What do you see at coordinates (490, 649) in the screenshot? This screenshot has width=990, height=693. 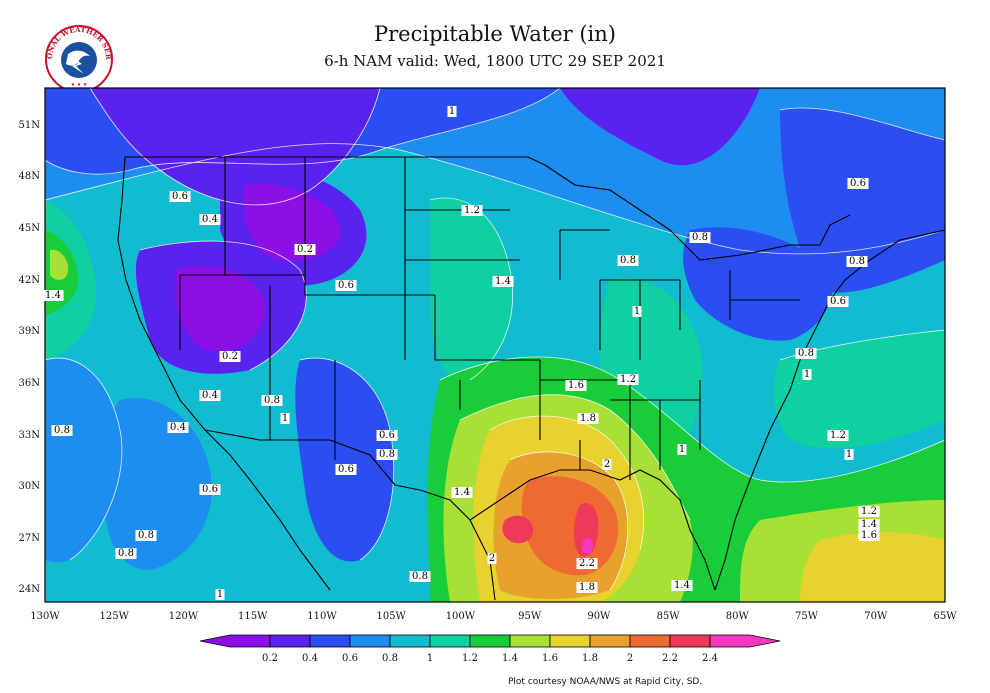 I see `colorbar: 0.2 0.4 0.6 0.8 1 1.2 1.4 1.6 1.8 2 2.2 2.4` at bounding box center [490, 649].